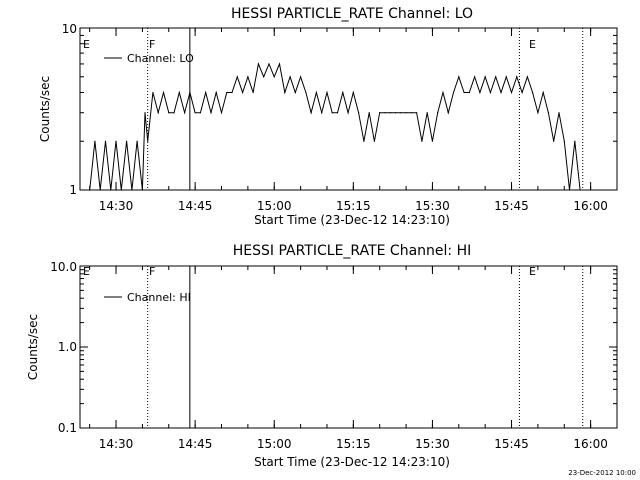 This screenshot has width=640, height=480. Describe the element at coordinates (45, 109) in the screenshot. I see `y-axis-label-lo: Counts/sec` at that location.